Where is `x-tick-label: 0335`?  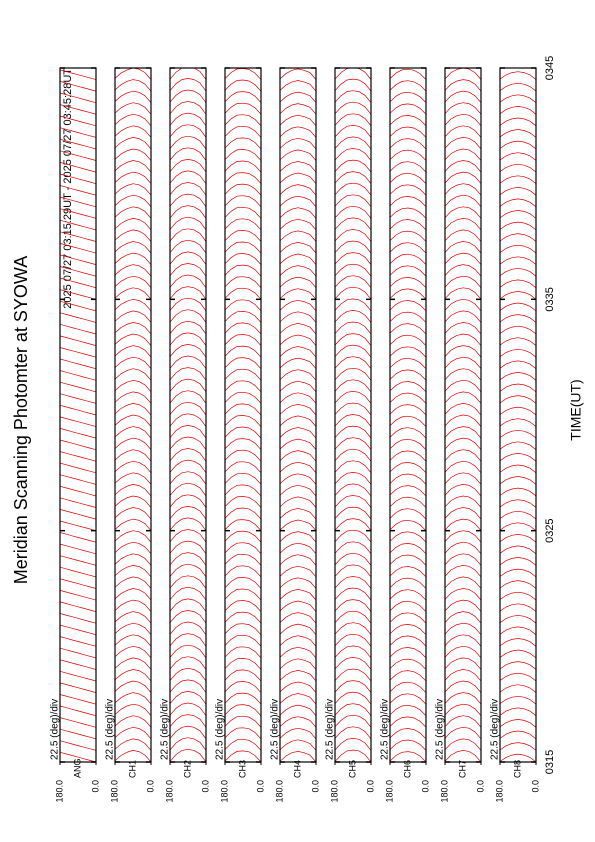 x-tick-label: 0335 is located at coordinates (550, 299).